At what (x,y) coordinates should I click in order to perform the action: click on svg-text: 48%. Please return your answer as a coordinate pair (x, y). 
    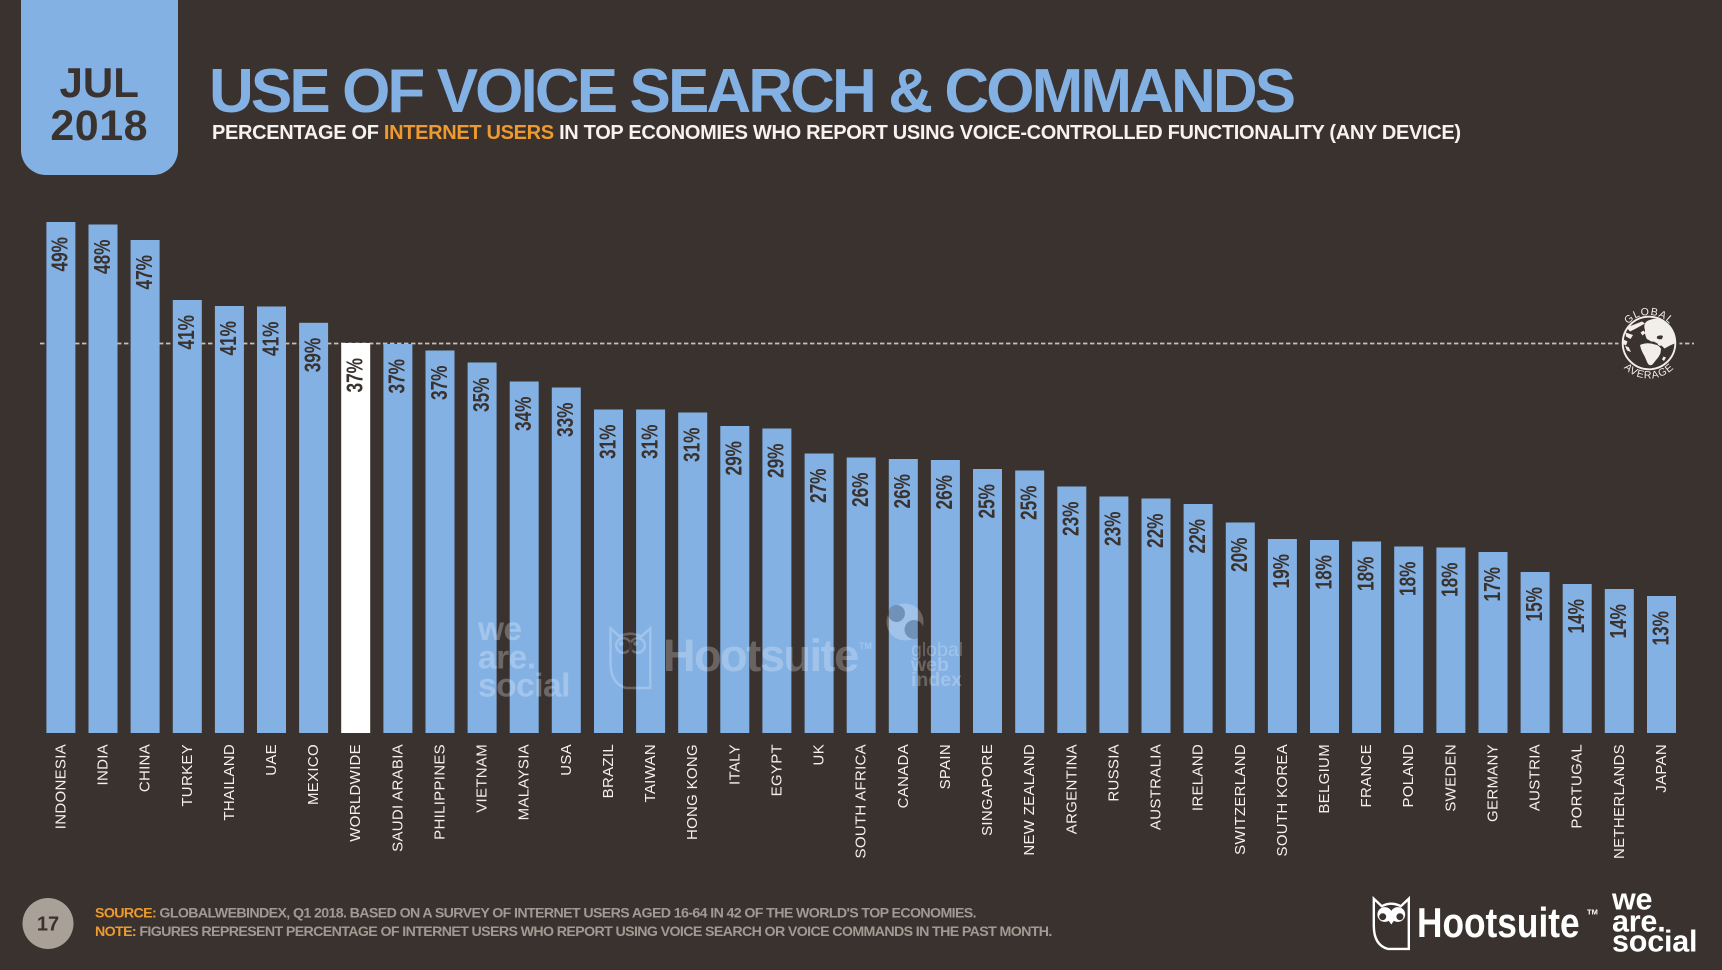
    Looking at the image, I should click on (103, 257).